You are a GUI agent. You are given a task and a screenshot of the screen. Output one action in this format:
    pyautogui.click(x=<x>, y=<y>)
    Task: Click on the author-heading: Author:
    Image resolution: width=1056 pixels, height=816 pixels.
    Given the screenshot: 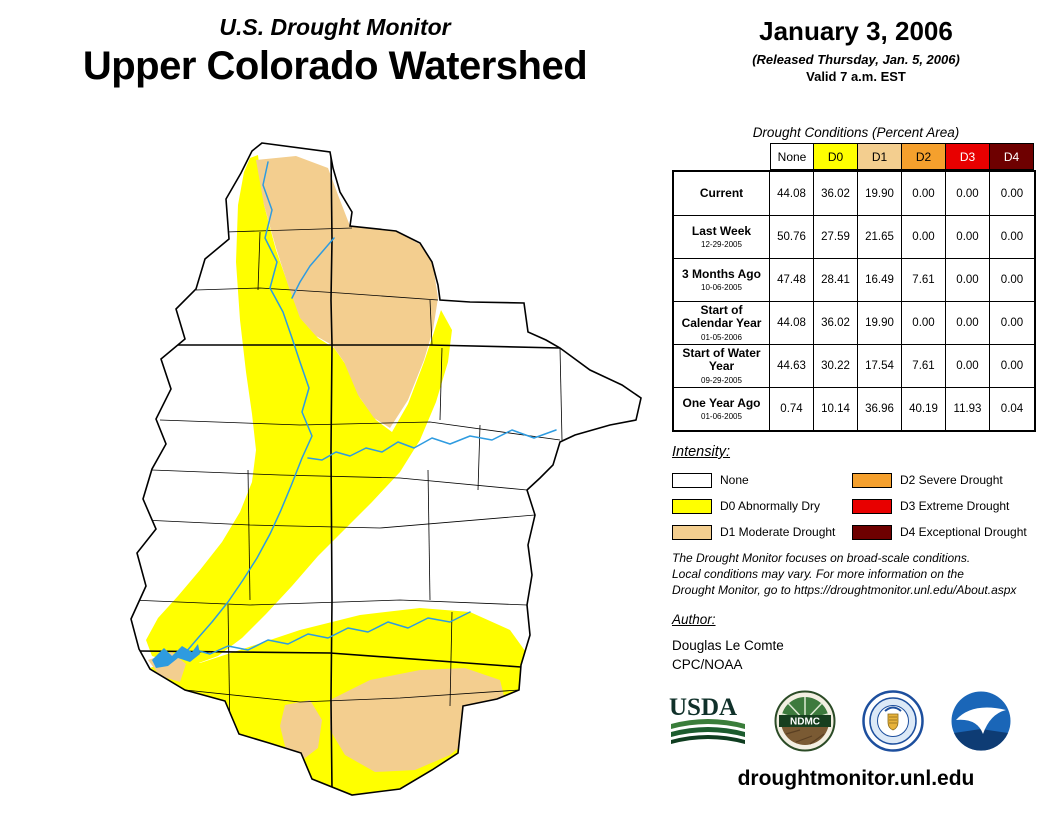 What is the action you would take?
    pyautogui.click(x=694, y=619)
    